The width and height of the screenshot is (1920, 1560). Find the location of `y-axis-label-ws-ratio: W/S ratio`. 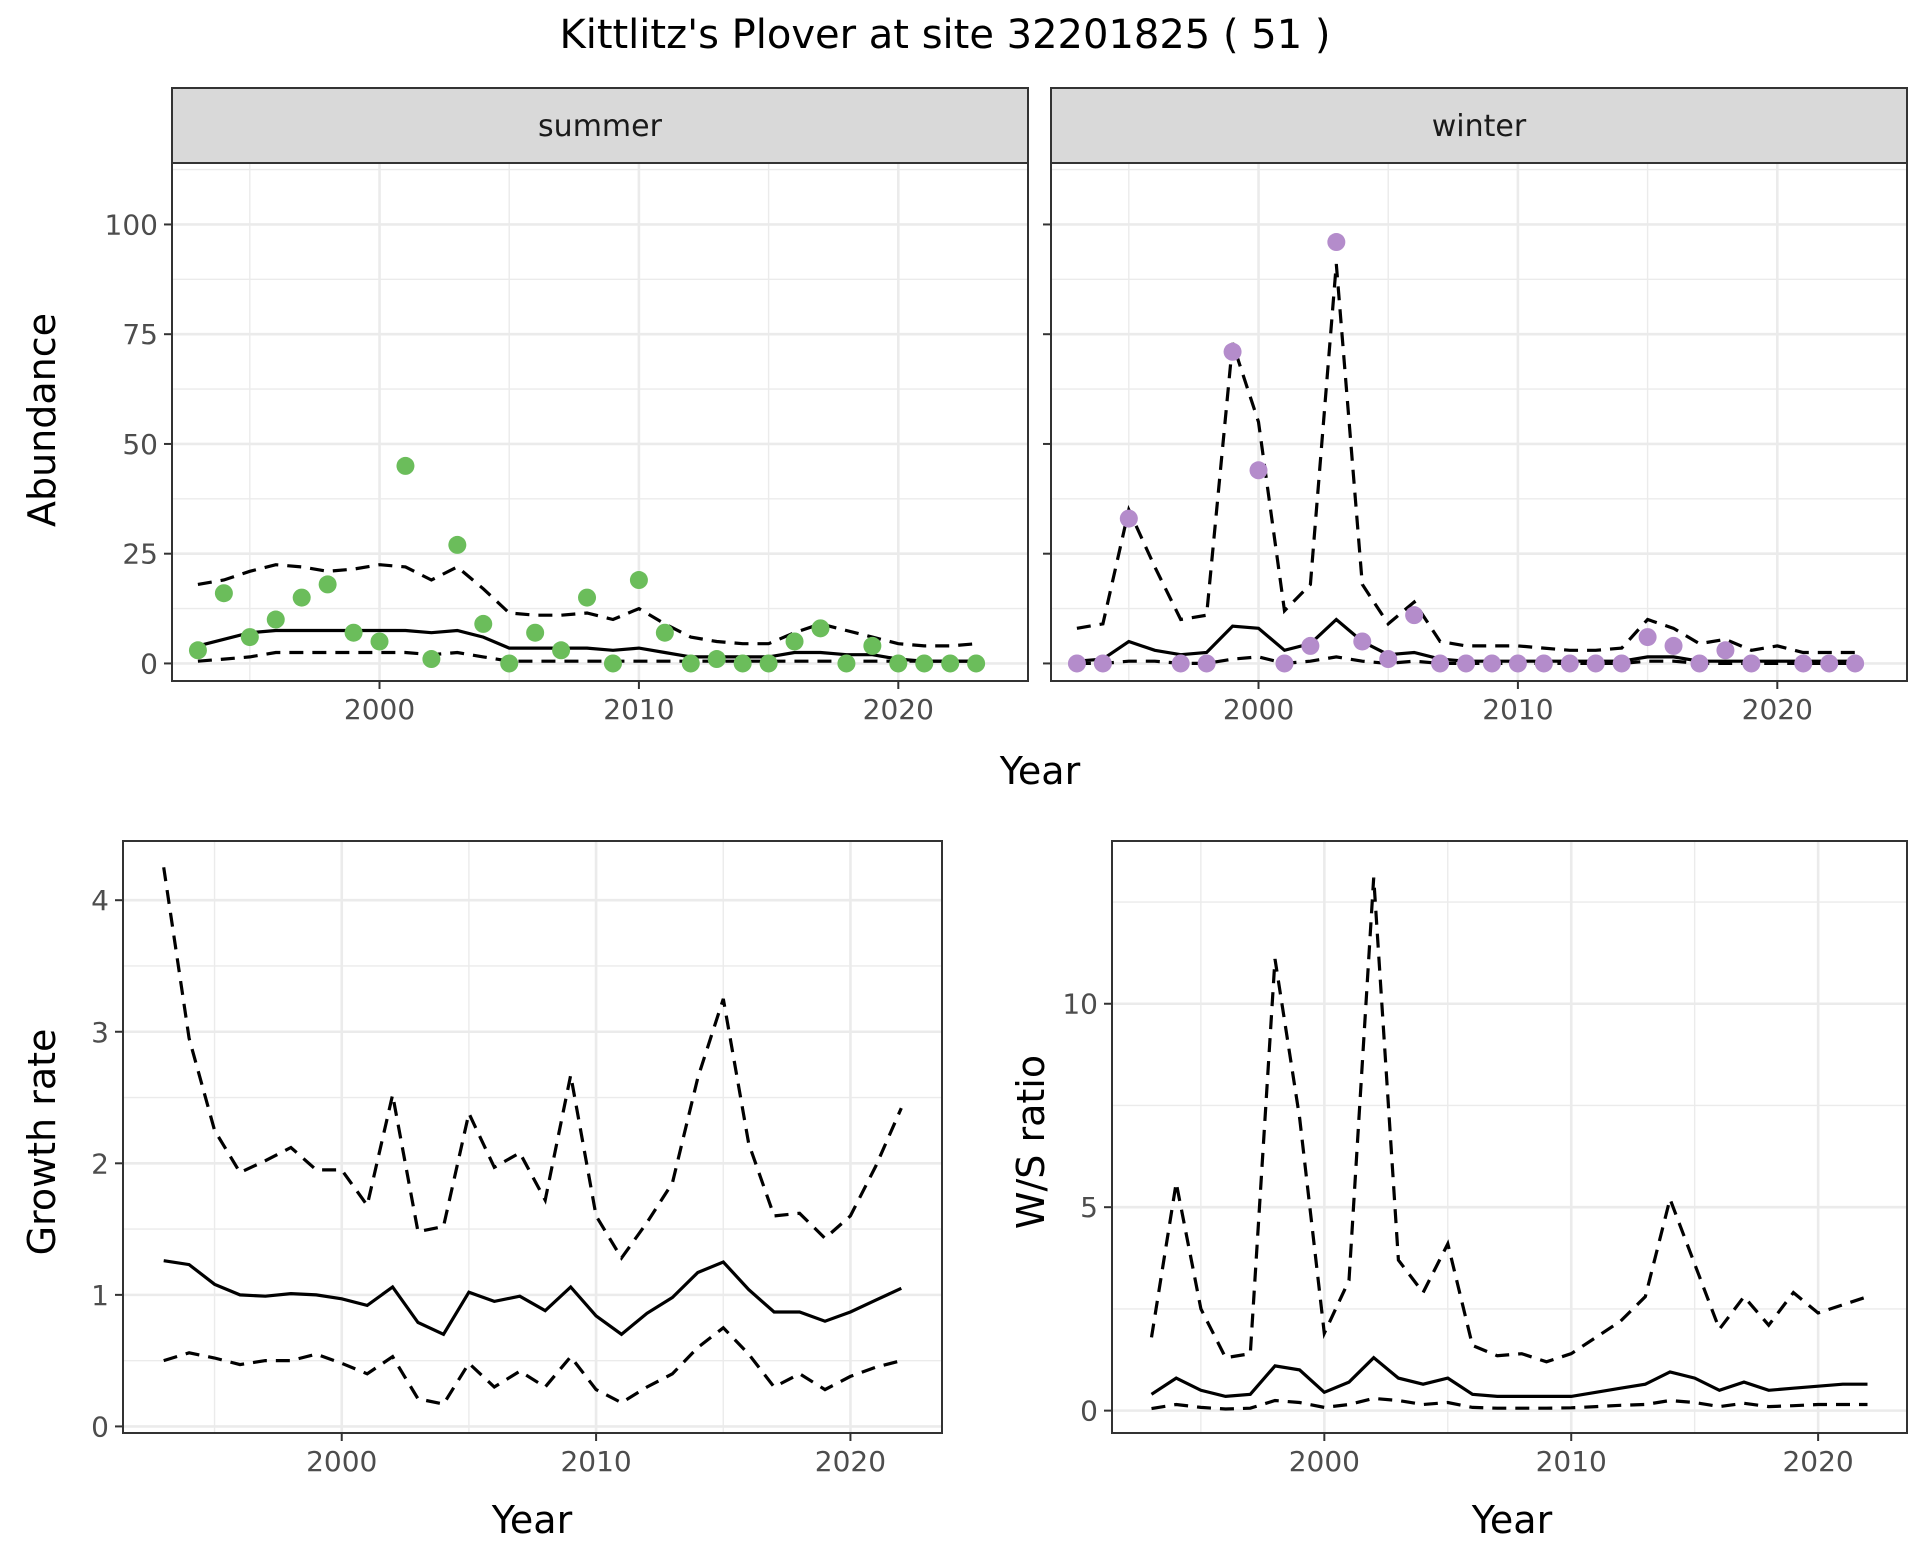

y-axis-label-ws-ratio: W/S ratio is located at coordinates (1031, 1142).